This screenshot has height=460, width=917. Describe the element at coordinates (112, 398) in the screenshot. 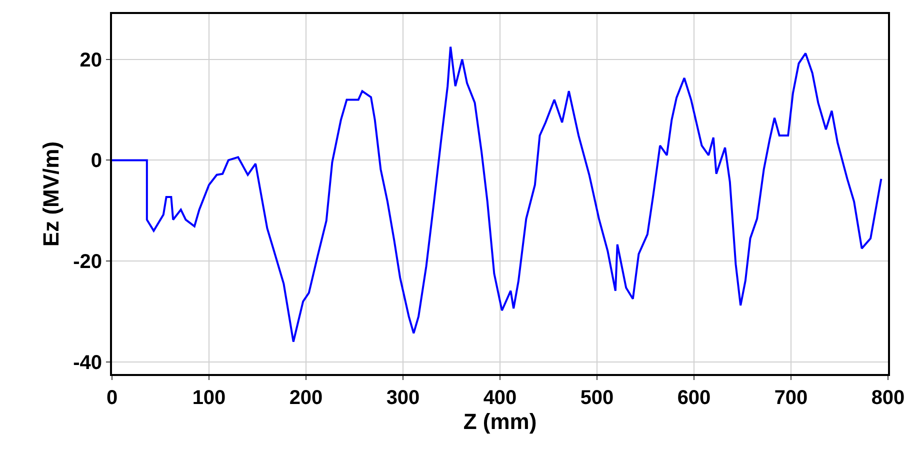

I see `x-tick-label: 0` at that location.